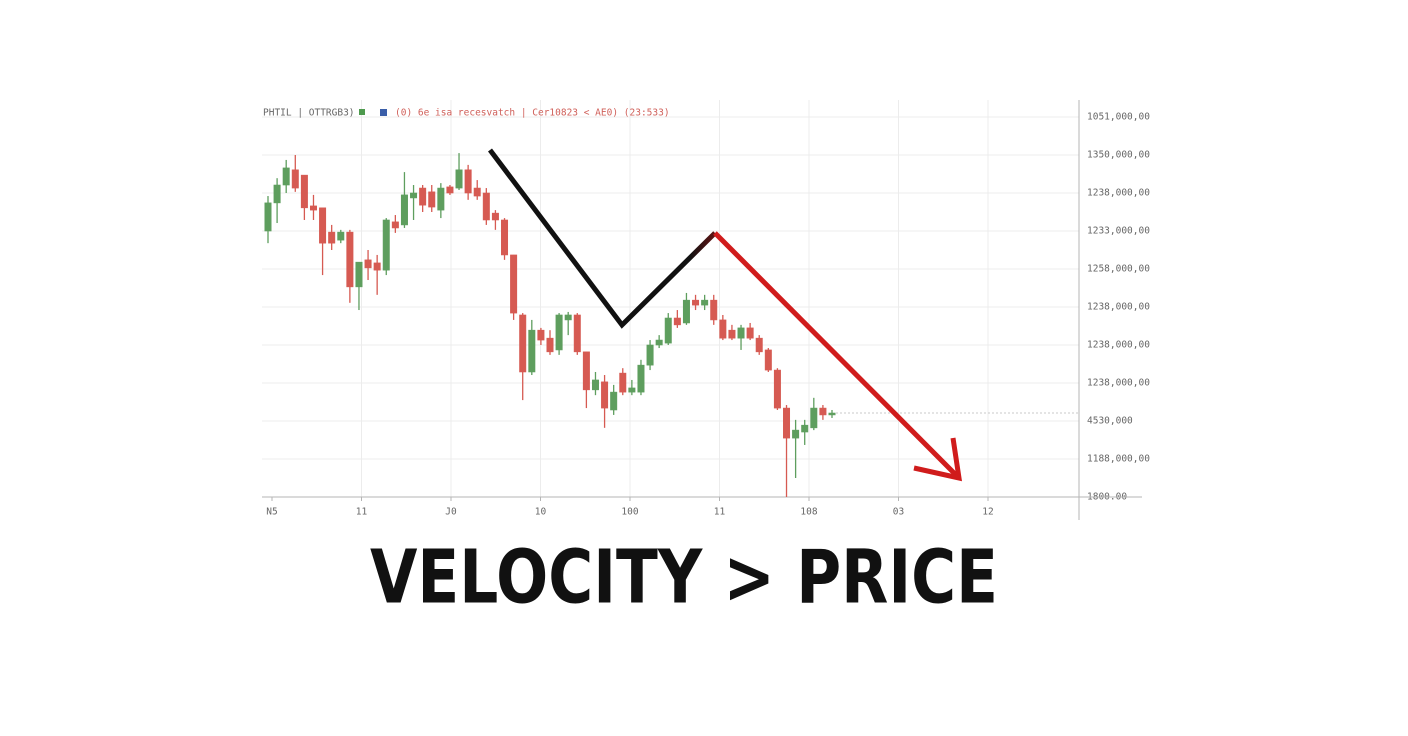 The image size is (1408, 736). I want to click on y-tick-label: 1350,000,00, so click(1118, 155).